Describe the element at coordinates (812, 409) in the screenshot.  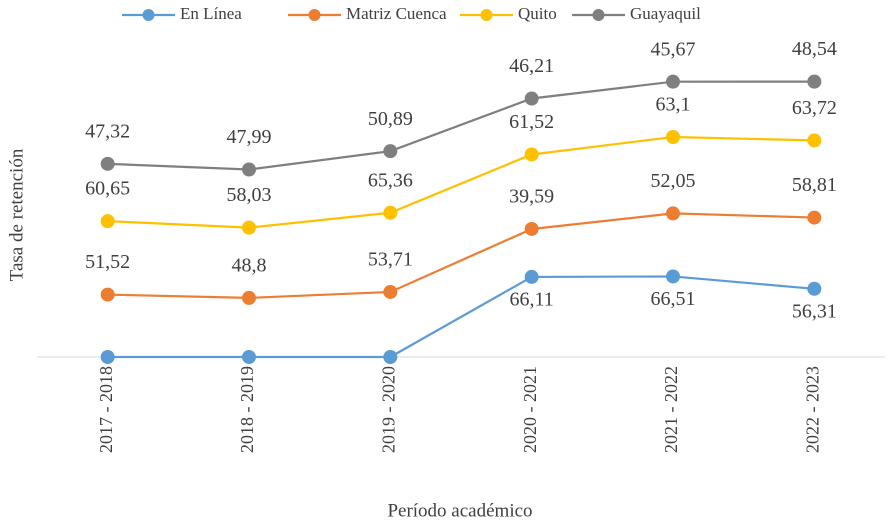
I see `x-tick-label: 2022 - 2023` at that location.